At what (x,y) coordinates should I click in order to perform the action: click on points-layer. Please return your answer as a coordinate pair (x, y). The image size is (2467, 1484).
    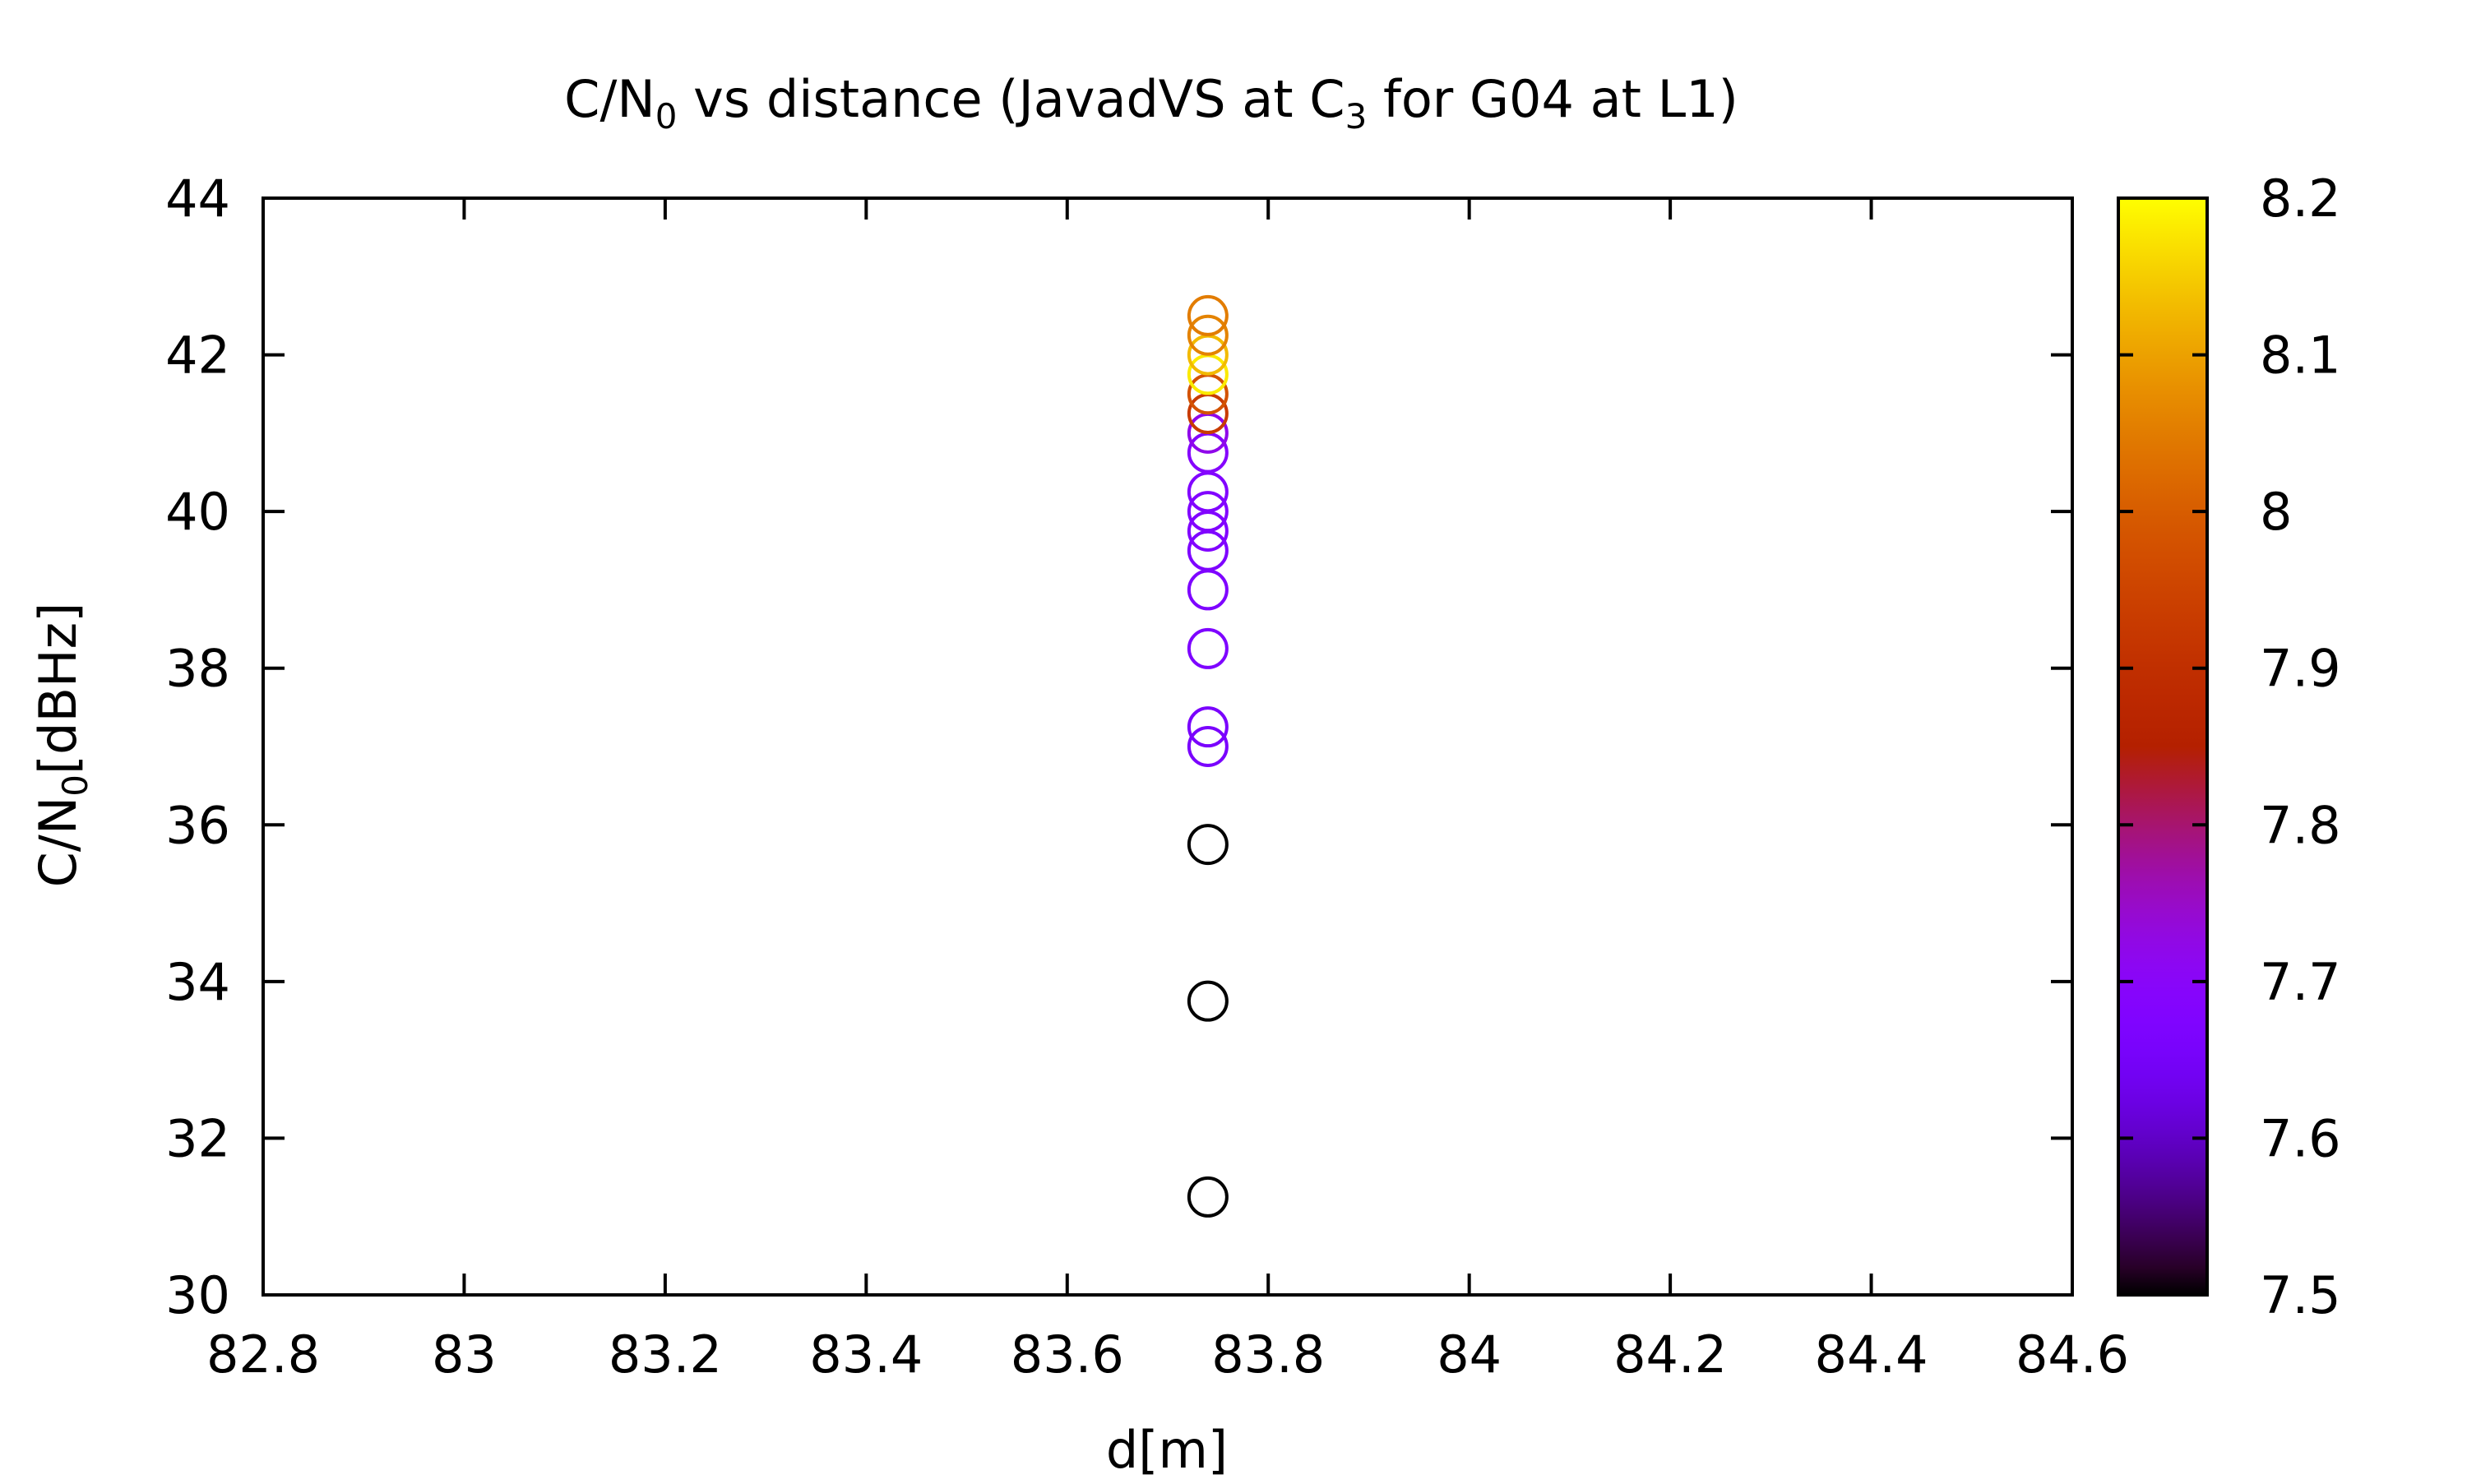
    Looking at the image, I should click on (1208, 756).